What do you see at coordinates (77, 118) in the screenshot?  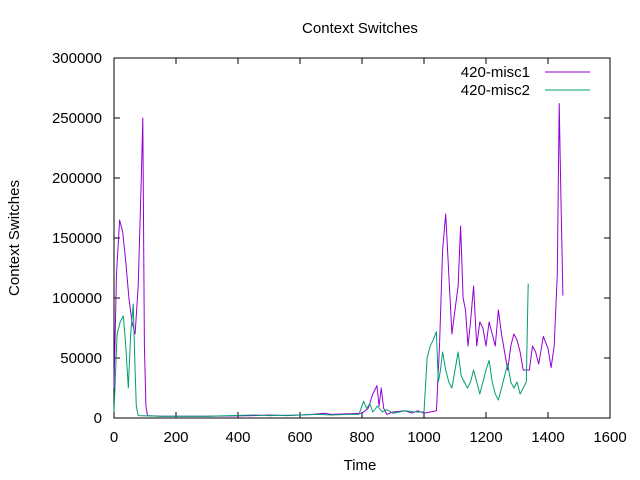 I see `y-tick-label: 250000` at bounding box center [77, 118].